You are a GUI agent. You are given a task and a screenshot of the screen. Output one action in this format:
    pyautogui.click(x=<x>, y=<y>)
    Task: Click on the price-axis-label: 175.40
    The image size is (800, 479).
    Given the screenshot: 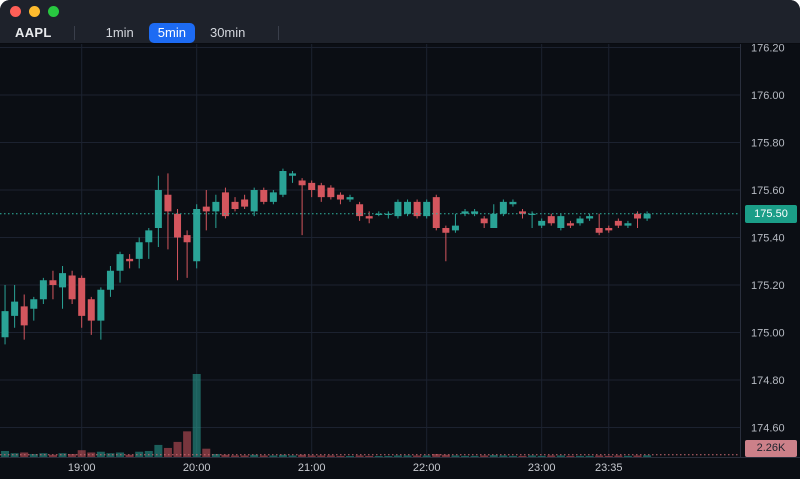 What is the action you would take?
    pyautogui.click(x=768, y=239)
    